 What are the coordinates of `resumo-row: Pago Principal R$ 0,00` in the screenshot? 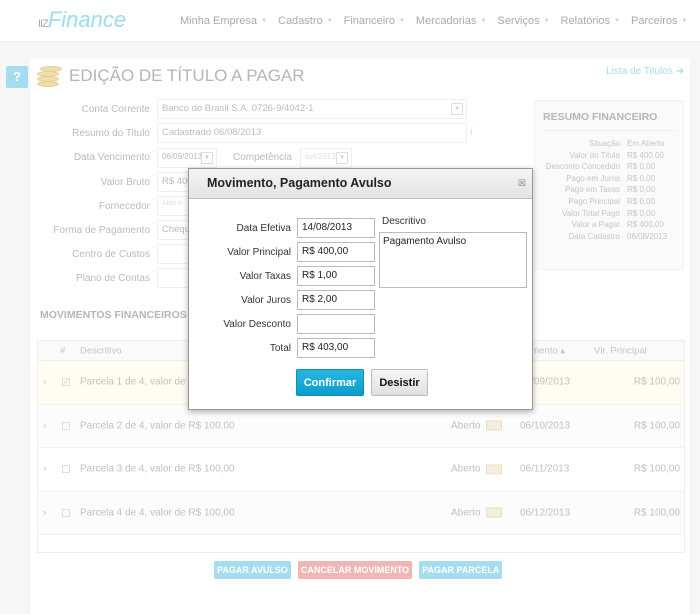 It's located at (612, 201).